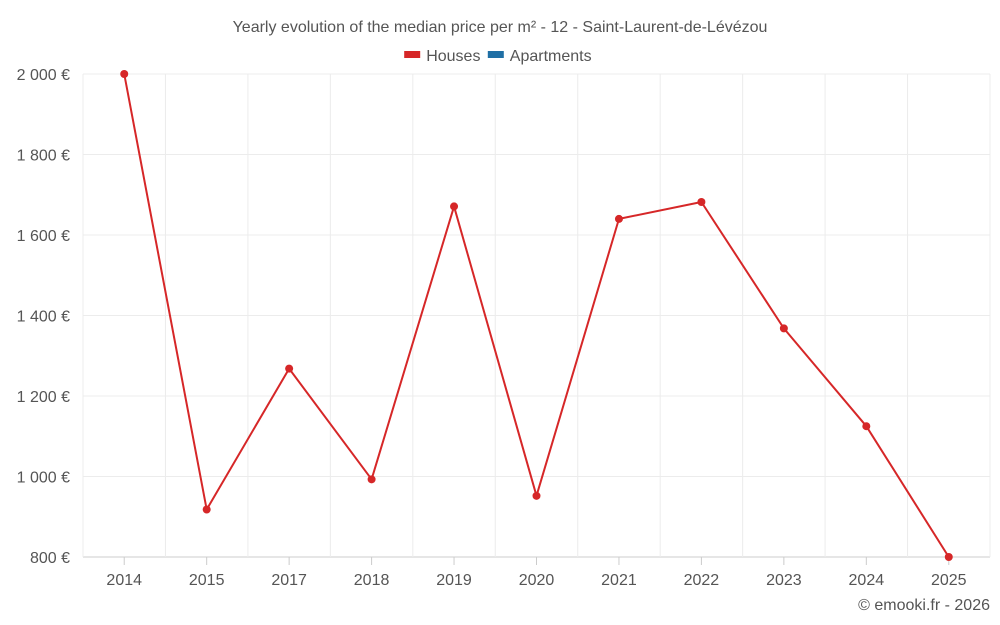 This screenshot has height=625, width=1000. Describe the element at coordinates (924, 605) in the screenshot. I see `credit-text: © emooki.fr - 2026` at that location.